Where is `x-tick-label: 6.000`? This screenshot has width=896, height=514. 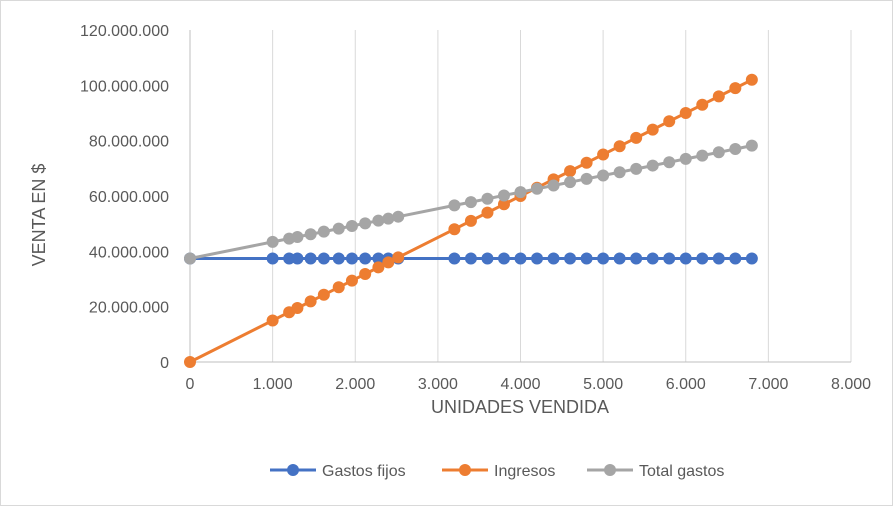 x-tick-label: 6.000 is located at coordinates (686, 384).